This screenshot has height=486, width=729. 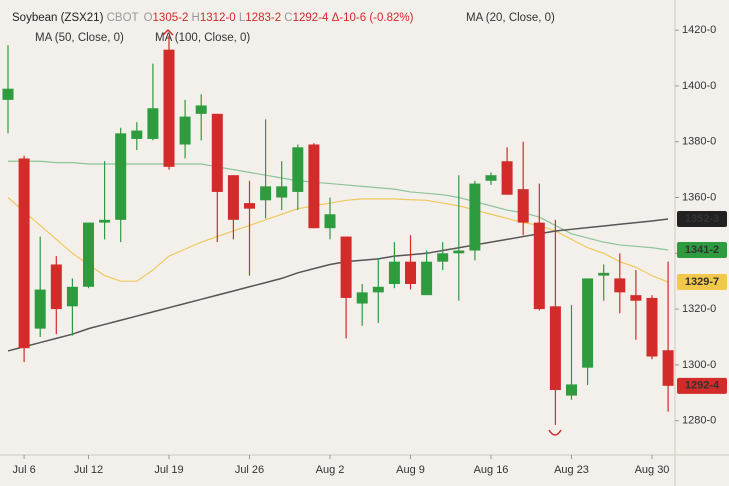 I want to click on price-tag-label: 1352-3, so click(x=702, y=219).